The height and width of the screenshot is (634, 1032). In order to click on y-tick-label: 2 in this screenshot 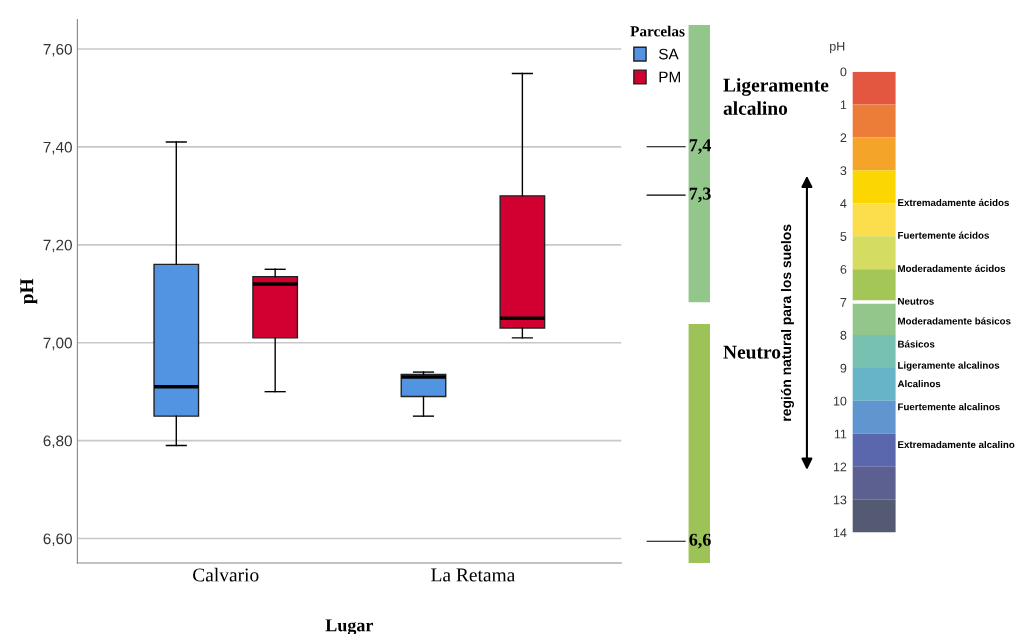, I will do `click(843, 138)`.